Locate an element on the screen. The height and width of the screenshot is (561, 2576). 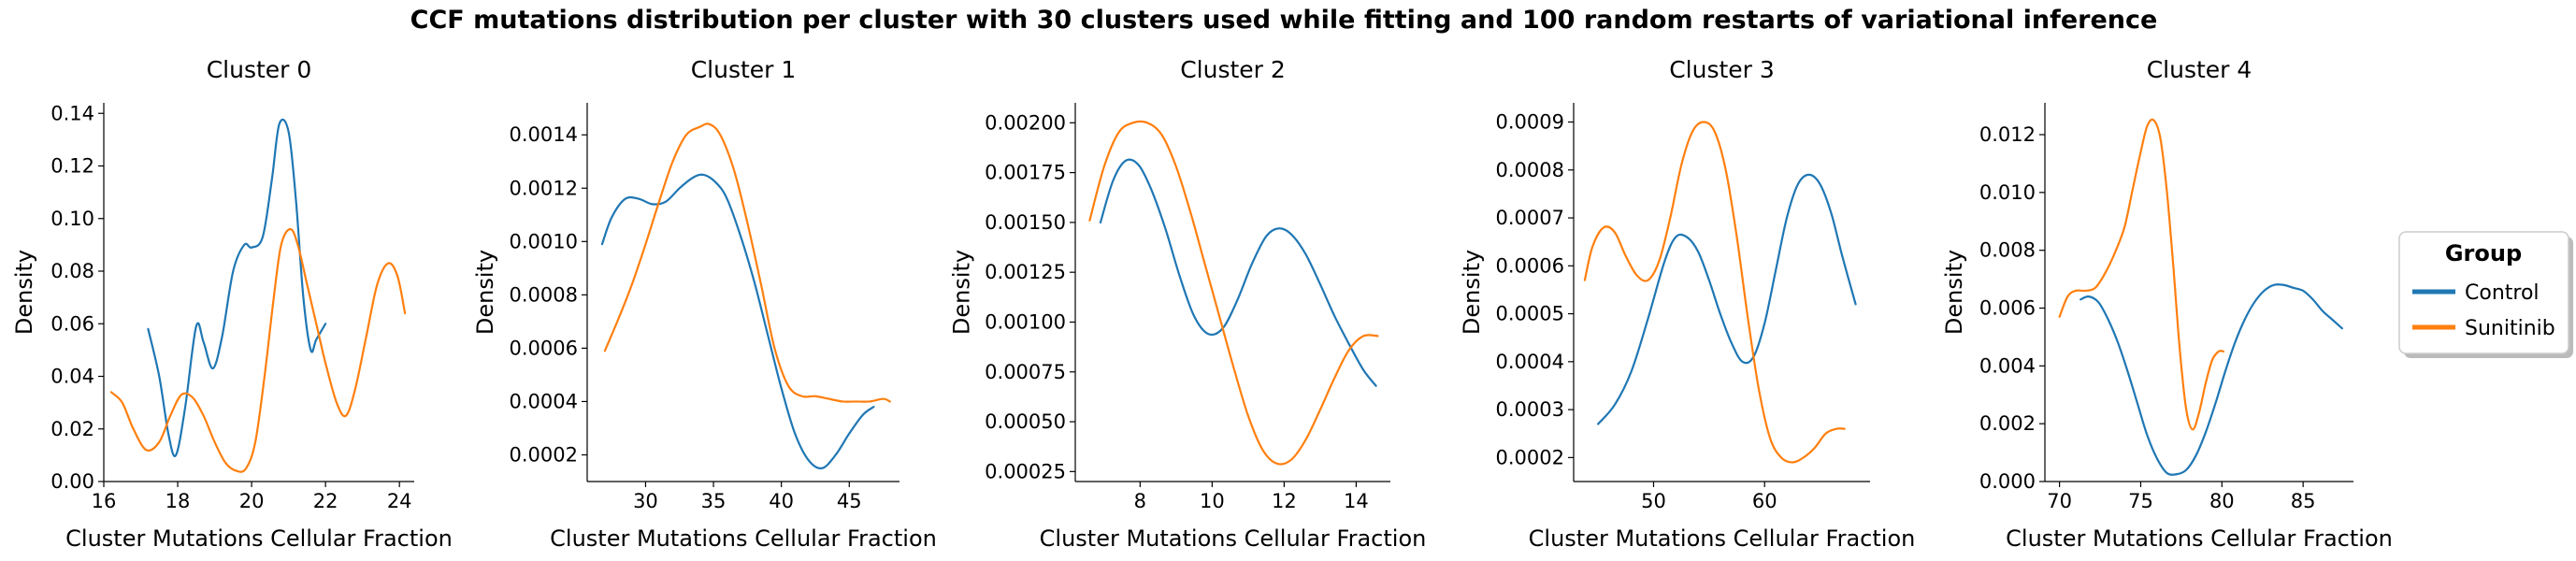
x-tick-label: 12 is located at coordinates (1285, 501).